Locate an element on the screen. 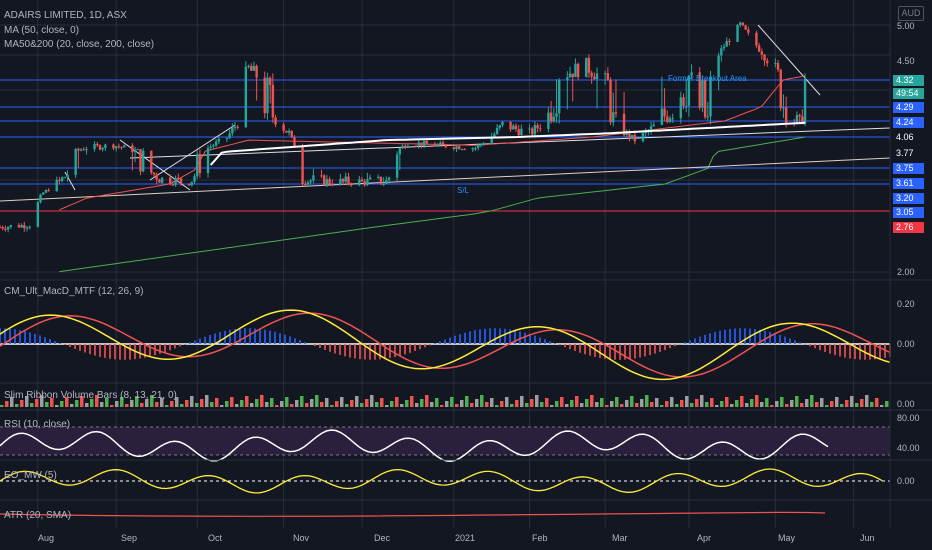 The width and height of the screenshot is (932, 550). month-label-2: Oct is located at coordinates (215, 538).